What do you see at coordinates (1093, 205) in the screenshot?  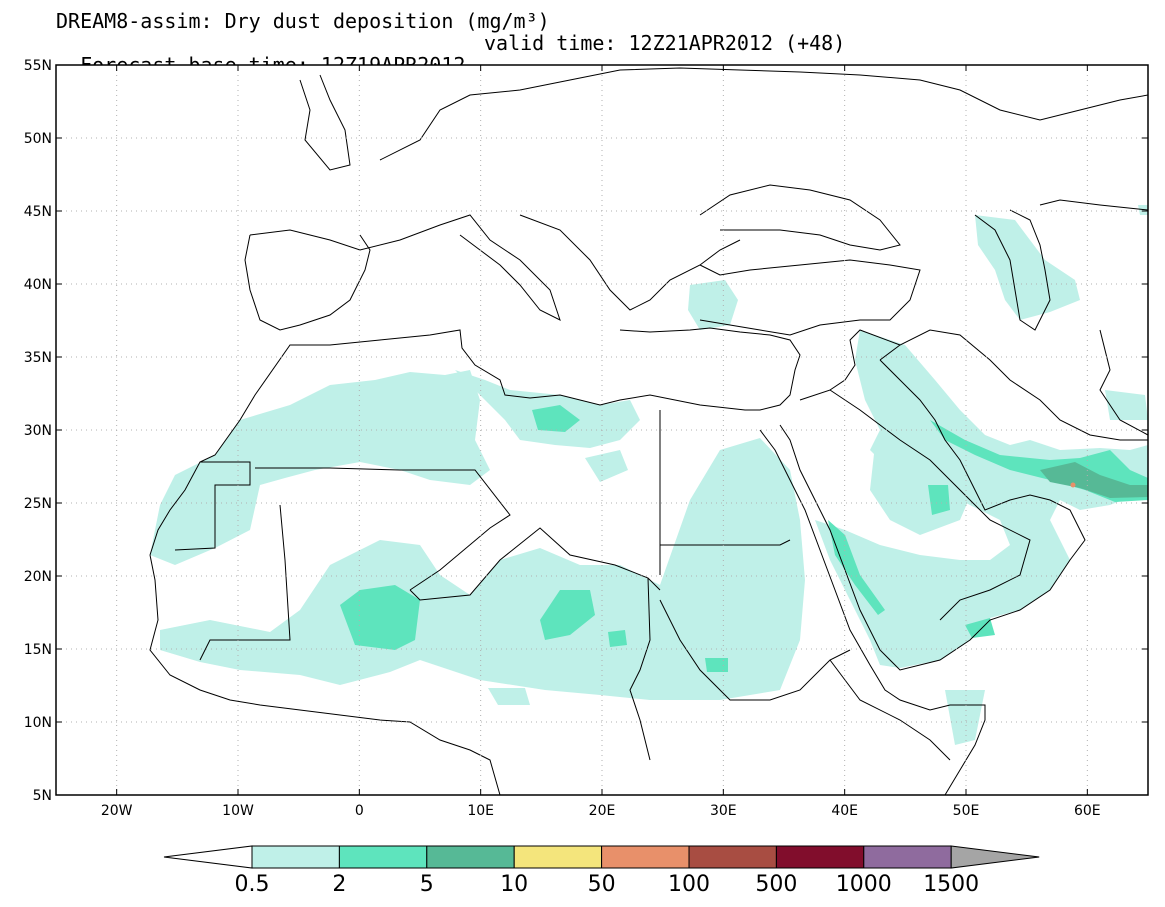 I see `border-central-asia` at bounding box center [1093, 205].